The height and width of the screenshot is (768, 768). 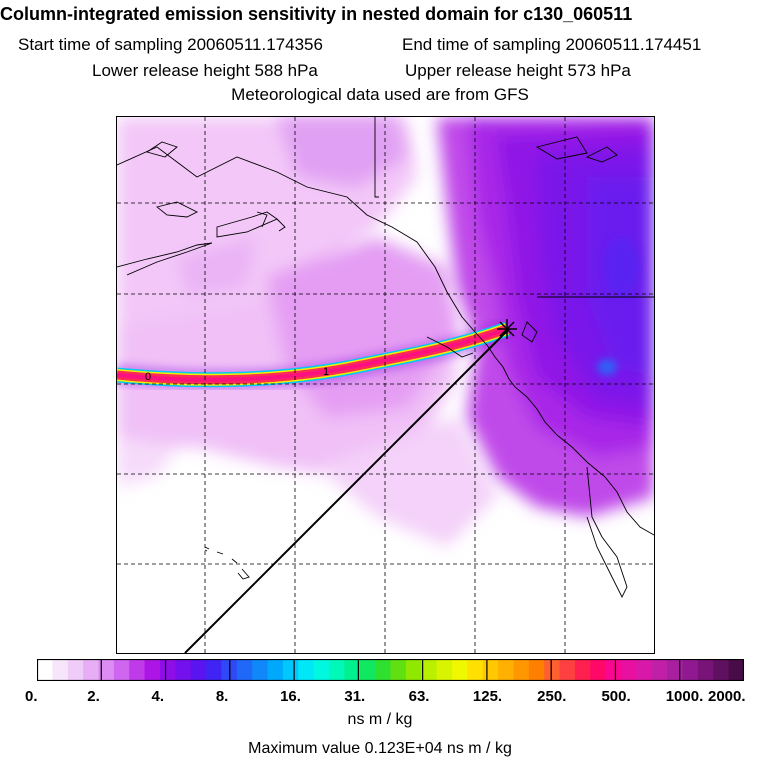 I want to click on colorbar-units: ns m / kg, so click(x=380, y=719).